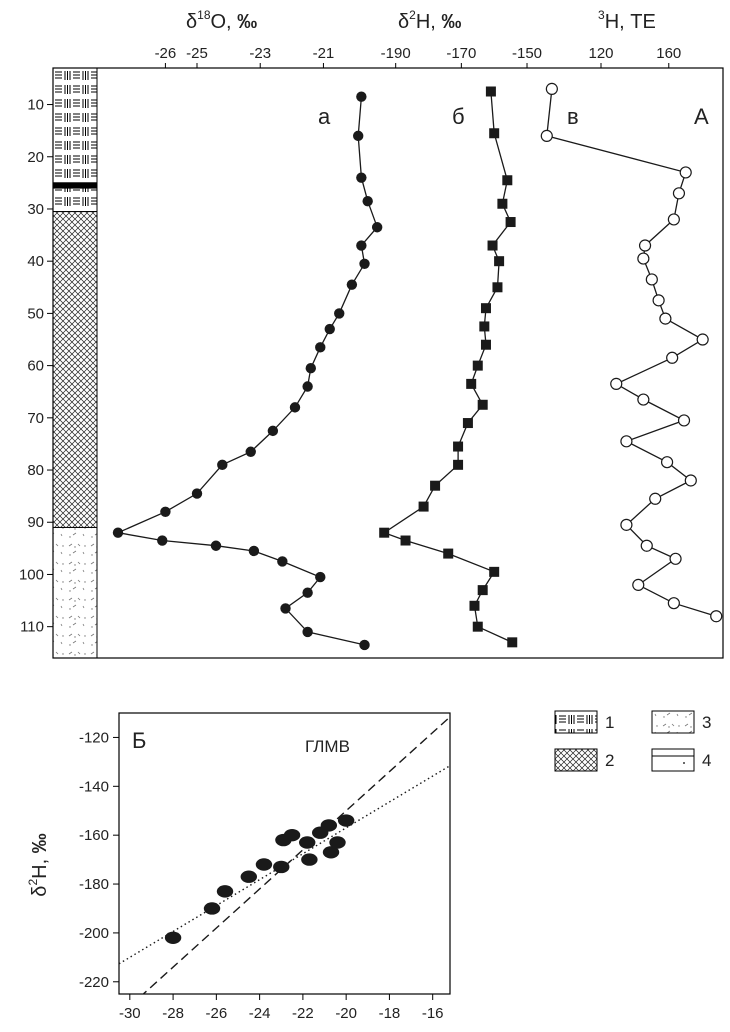 The height and width of the screenshot is (1032, 730). I want to click on x-tick-label-0: -21, so click(324, 53).